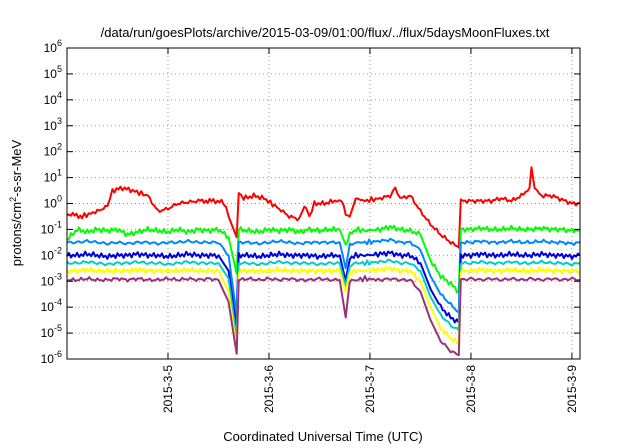  I want to click on y-tick-exp: 4, so click(59, 95).